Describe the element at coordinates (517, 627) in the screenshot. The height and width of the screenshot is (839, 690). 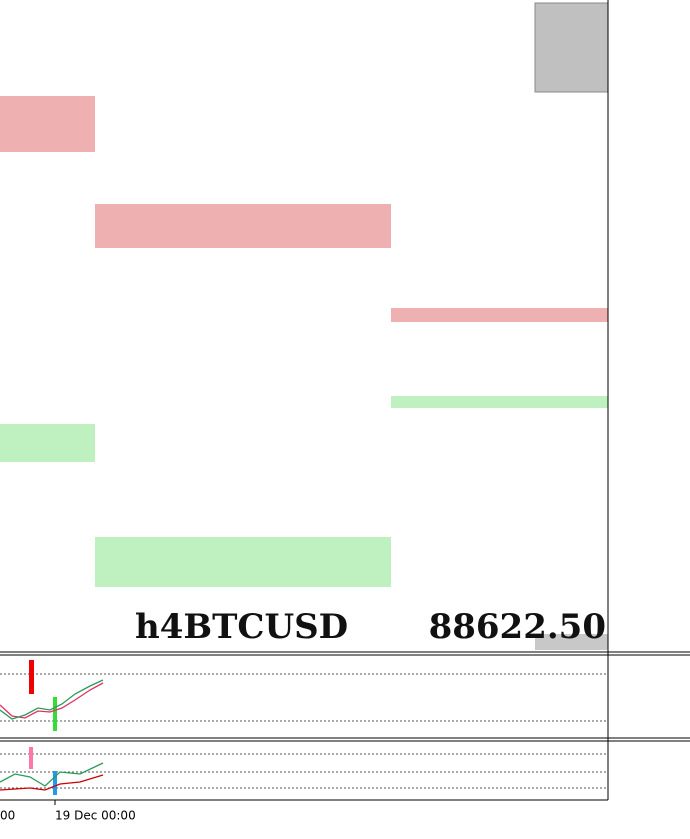
I see `last-price: 88622.50` at that location.